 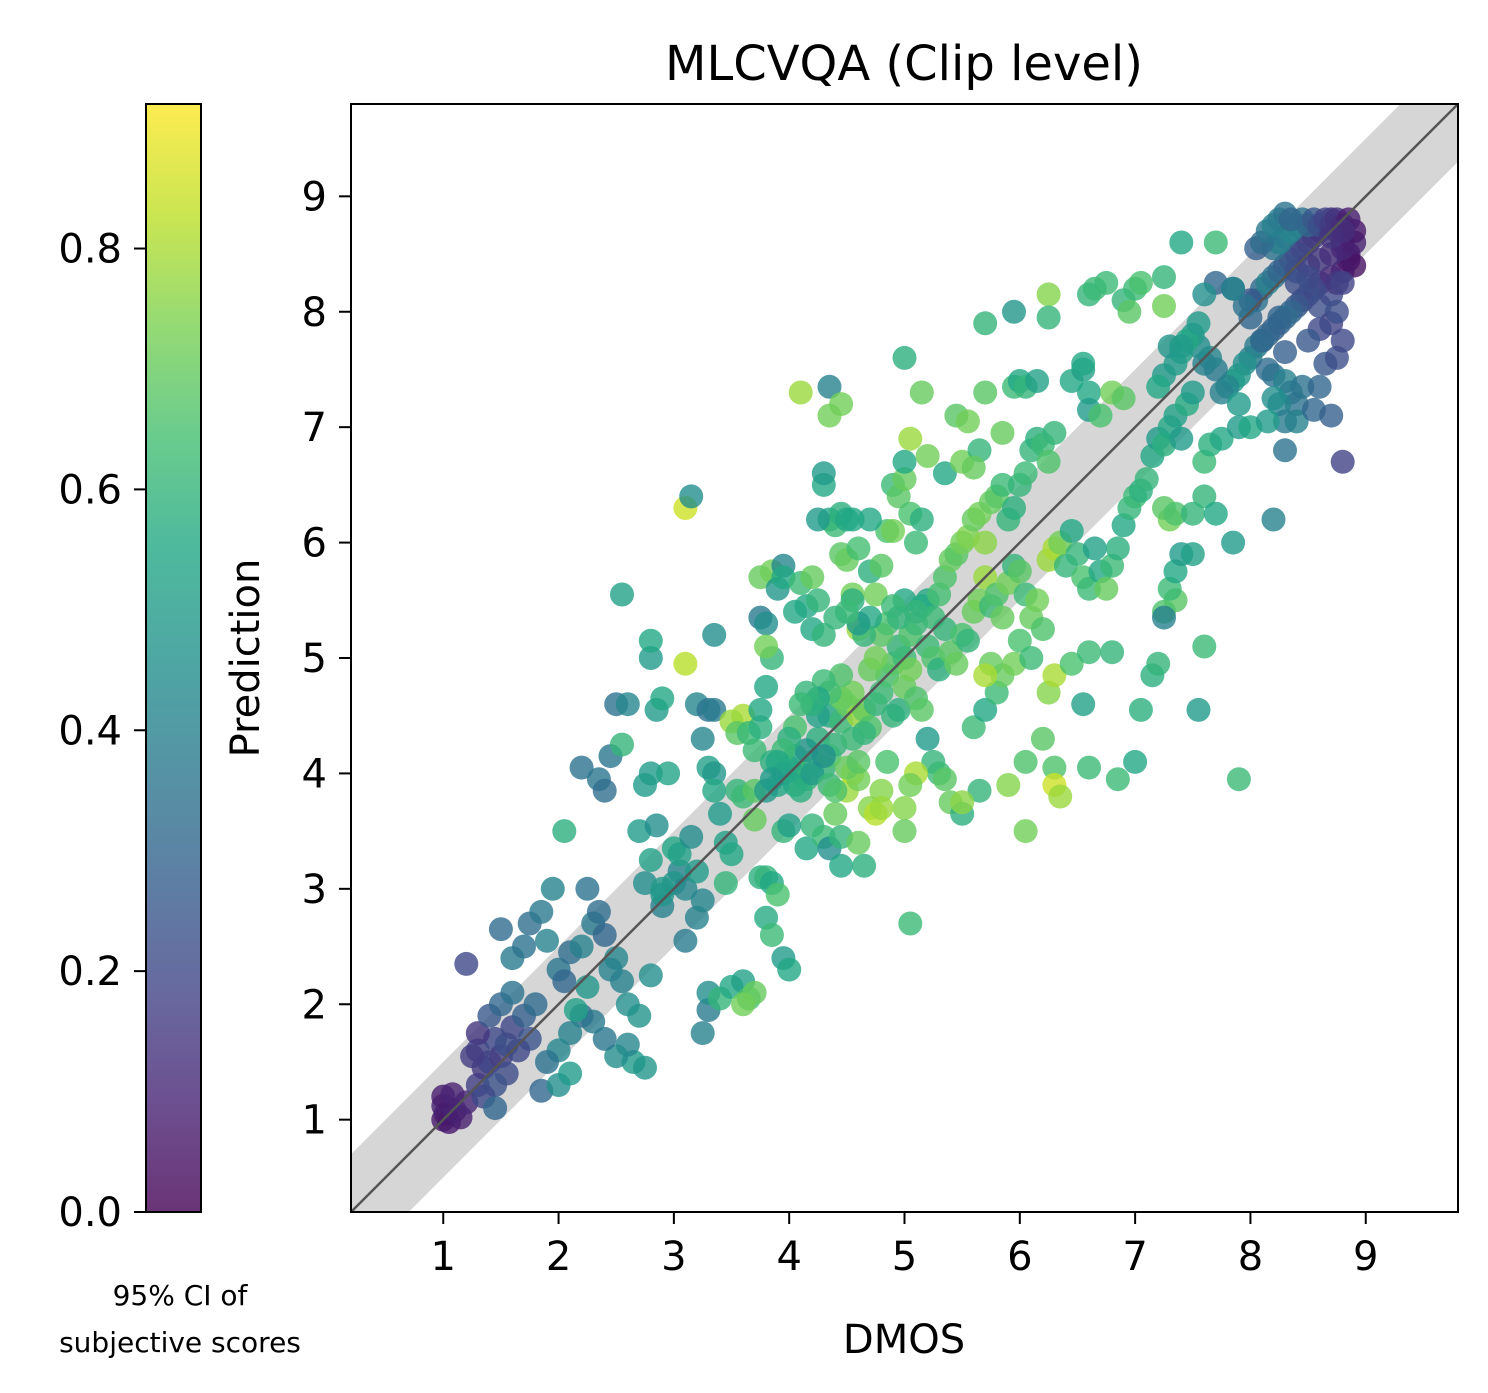 I want to click on y-tick-label: 9, so click(x=314, y=197).